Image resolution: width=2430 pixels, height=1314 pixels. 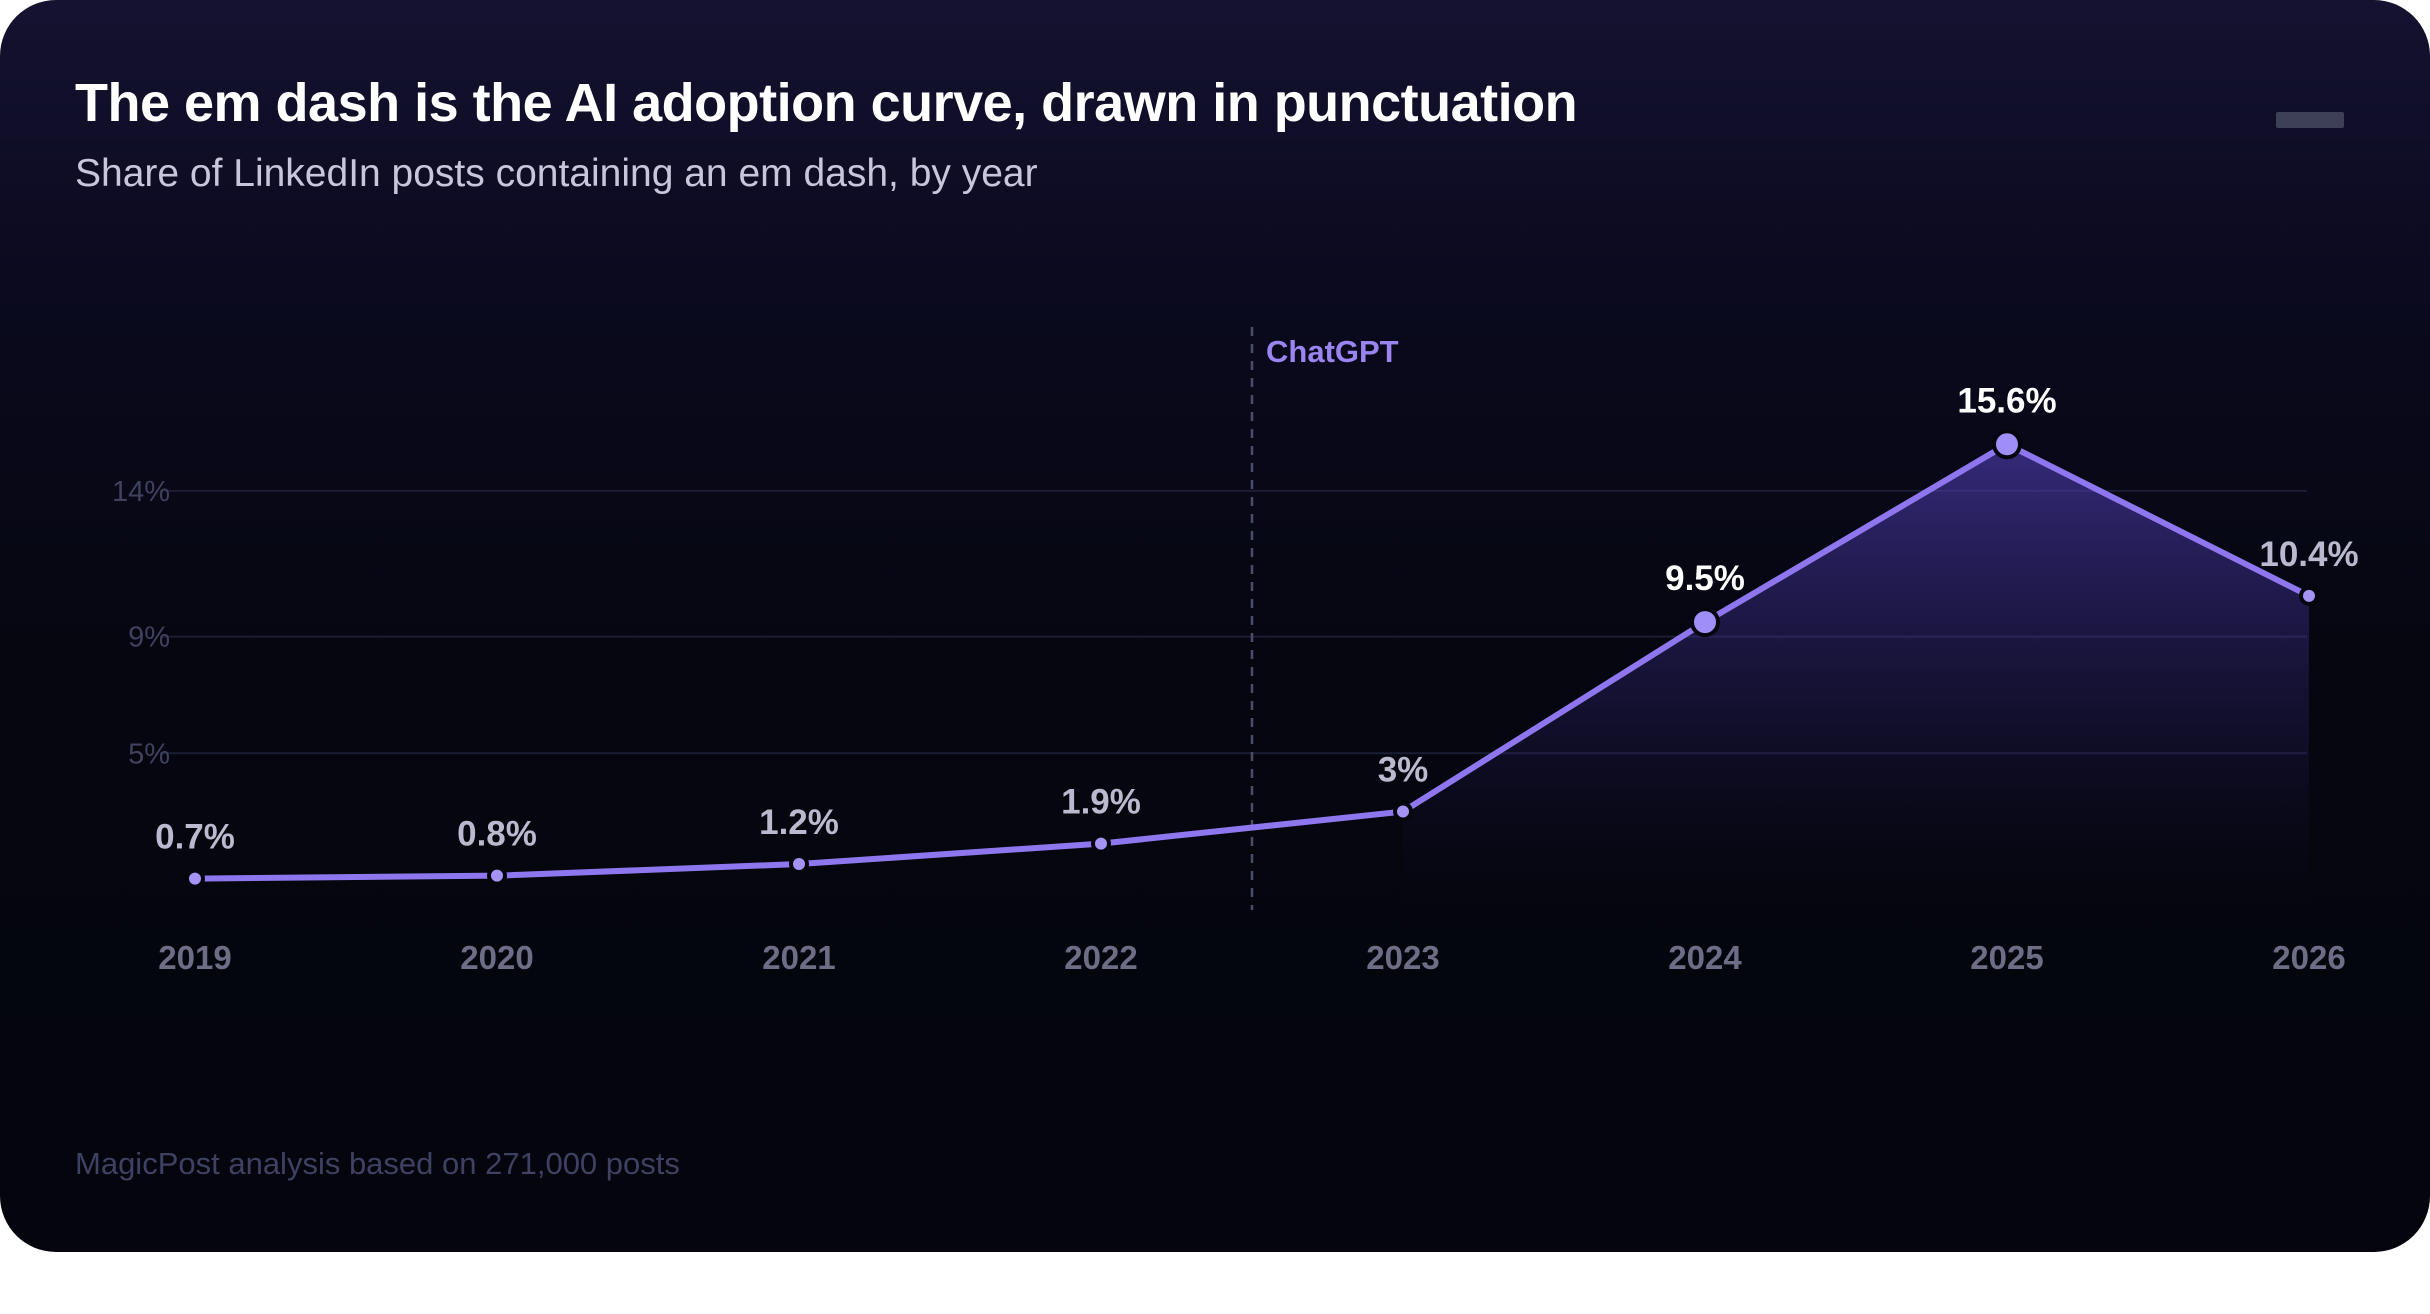 What do you see at coordinates (141, 492) in the screenshot?
I see `y-tick-label: 14%` at bounding box center [141, 492].